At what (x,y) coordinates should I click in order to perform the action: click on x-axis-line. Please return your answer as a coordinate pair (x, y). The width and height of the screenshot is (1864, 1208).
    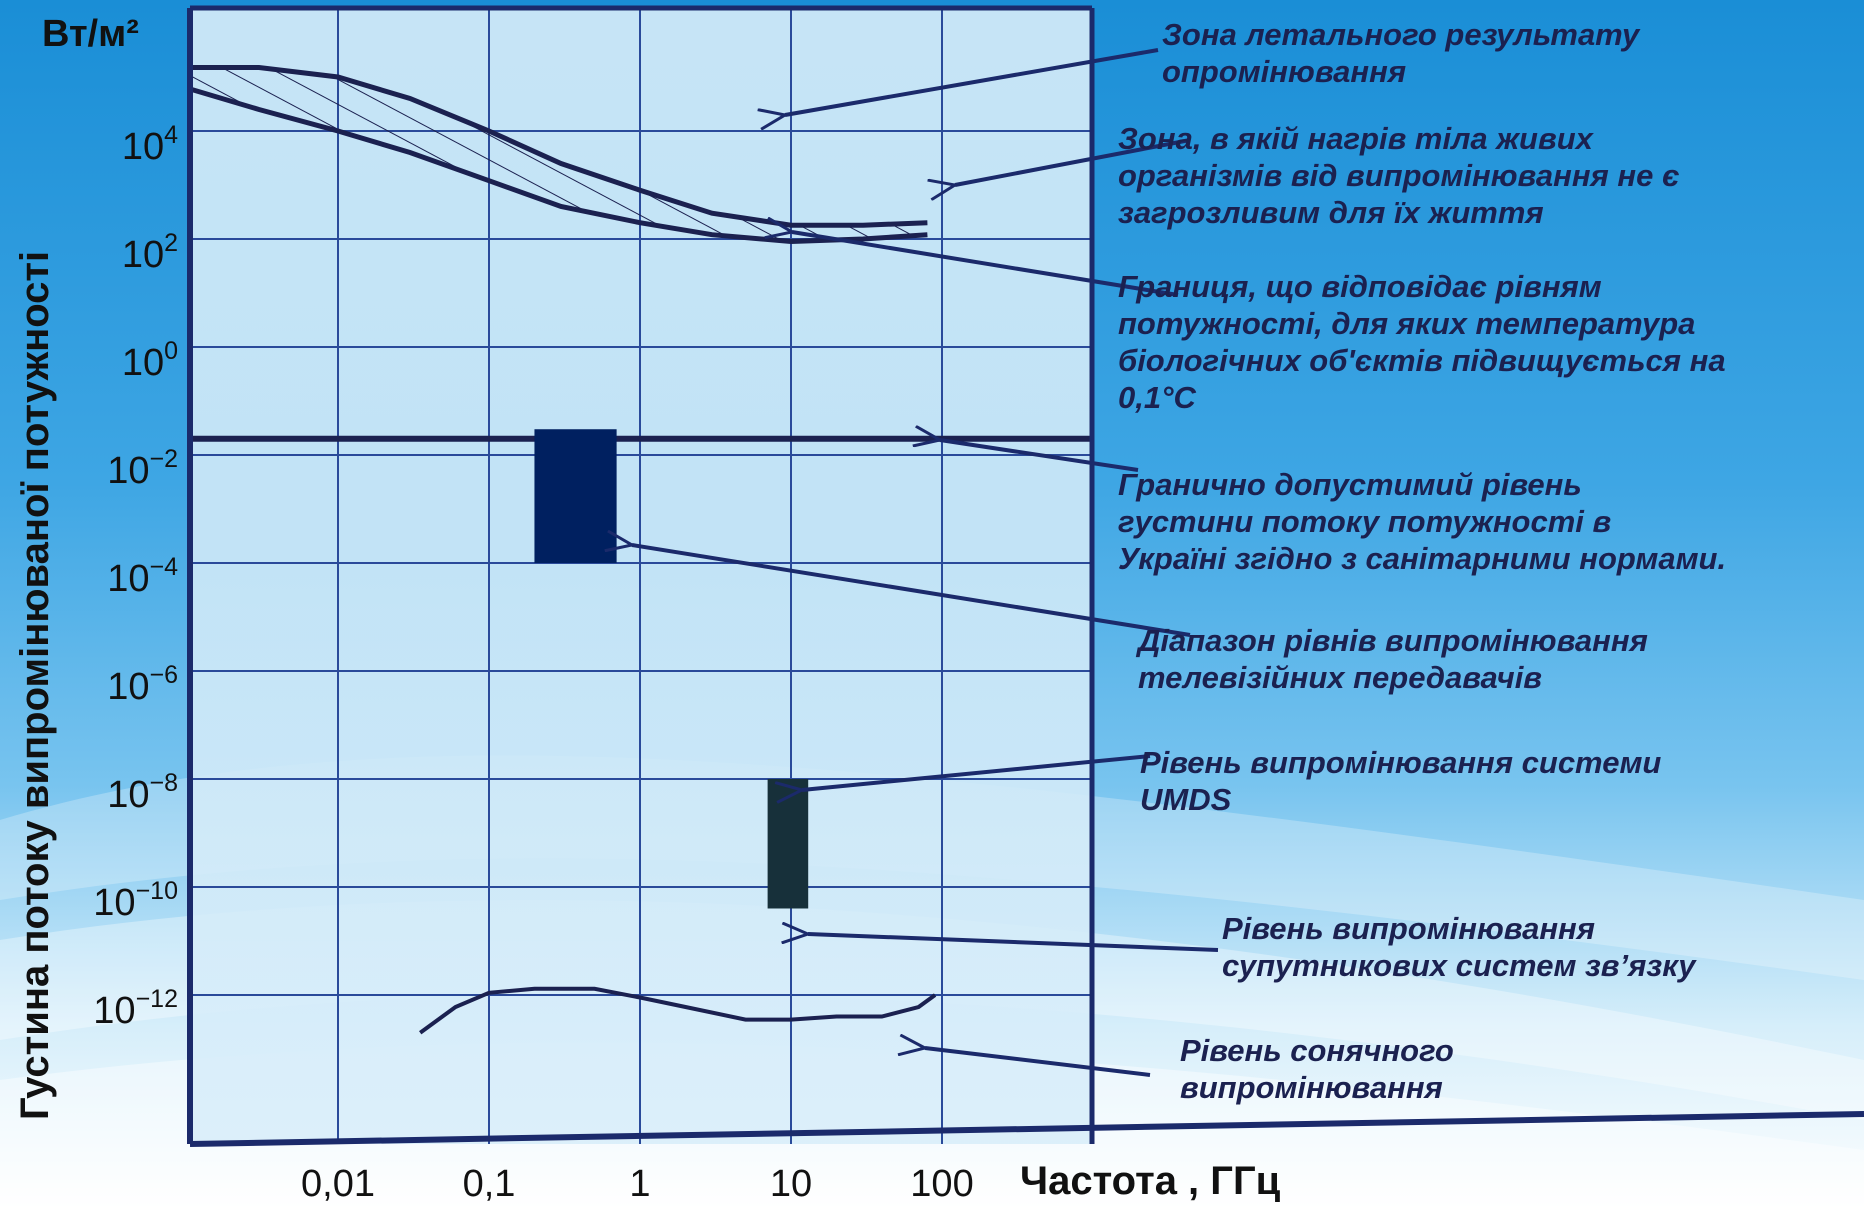
    Looking at the image, I should click on (1026, 1129).